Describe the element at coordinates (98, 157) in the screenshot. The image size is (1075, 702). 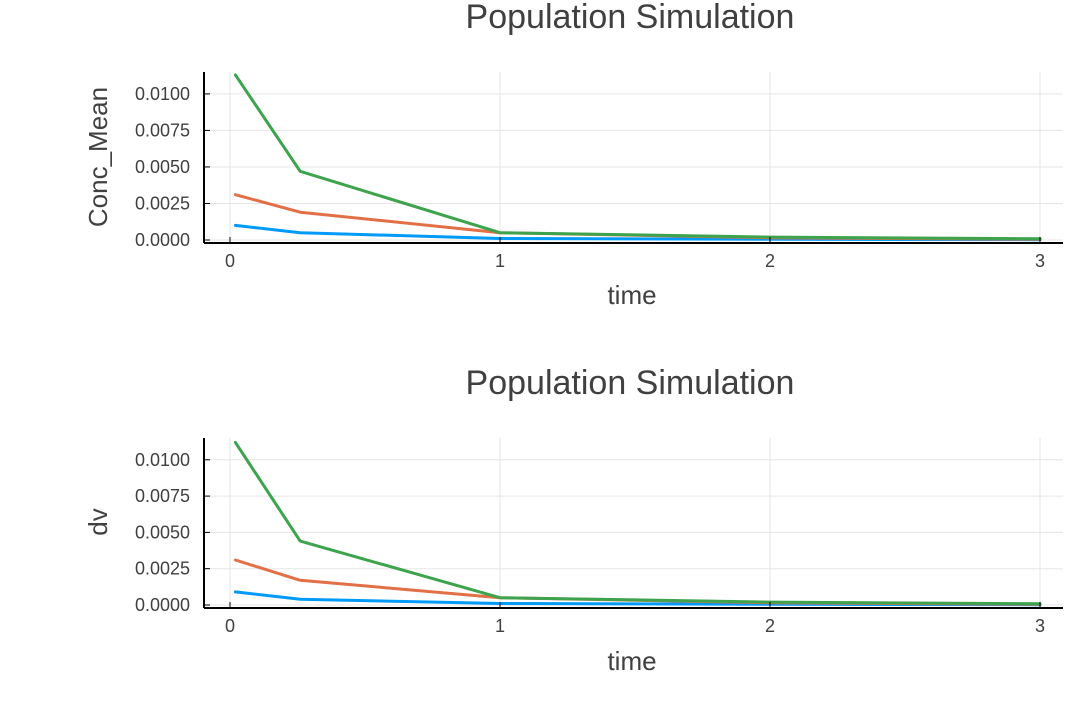
I see `y-axis-label: Conc_Mean` at that location.